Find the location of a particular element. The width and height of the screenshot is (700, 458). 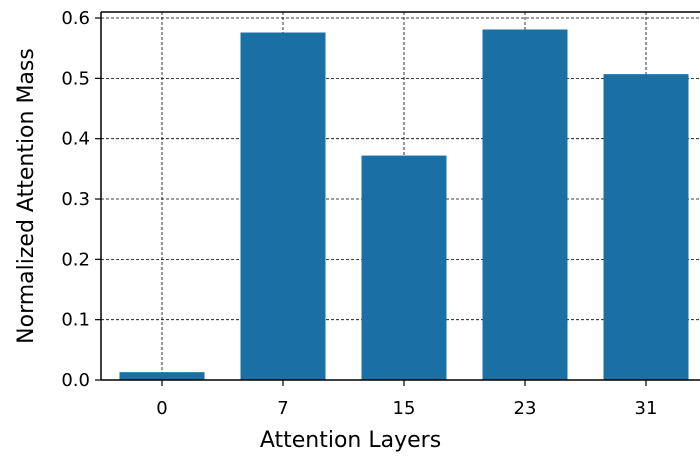

x-axis-title: Attention Layers is located at coordinates (350, 440).